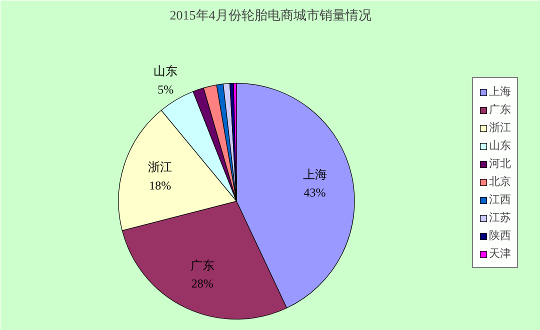 The height and width of the screenshot is (330, 540). Describe the element at coordinates (500, 199) in the screenshot. I see `legend-label: 江西` at that location.